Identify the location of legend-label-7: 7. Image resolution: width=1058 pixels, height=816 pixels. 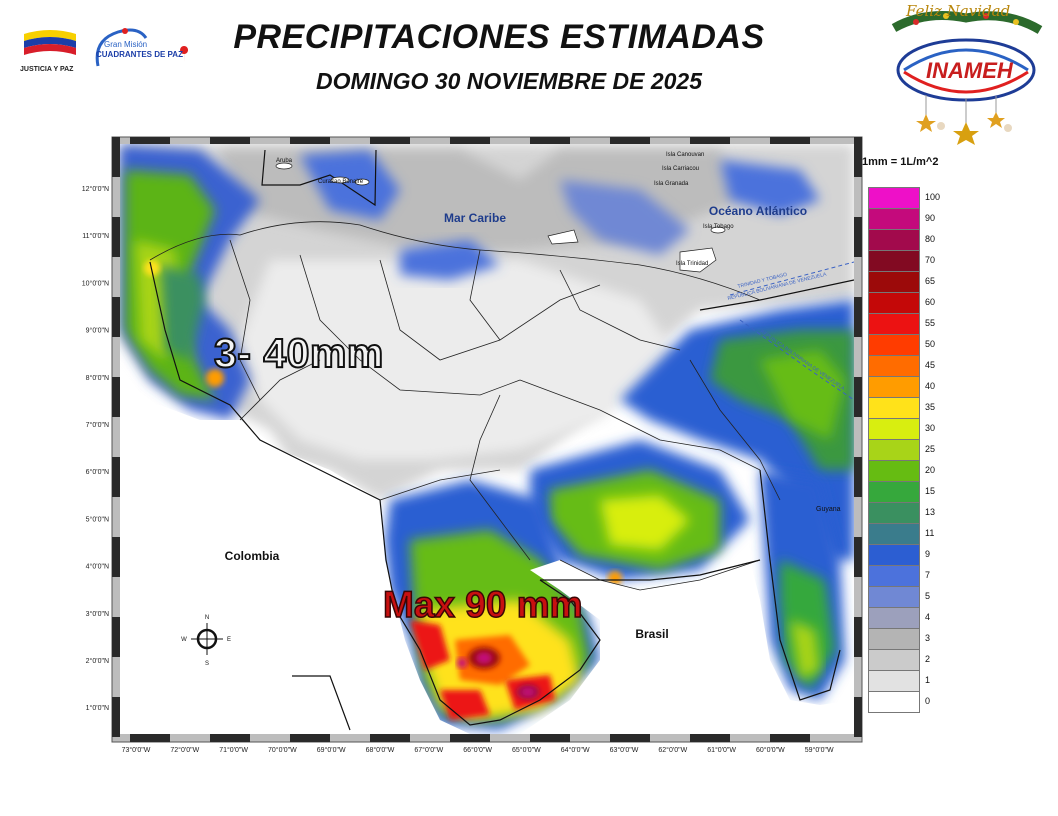
(928, 575).